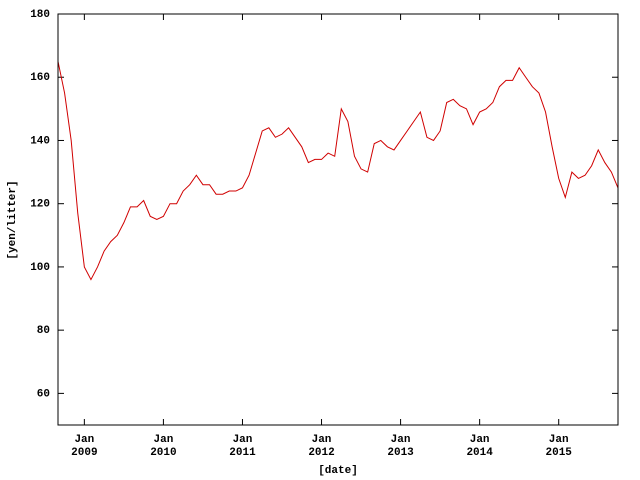 The width and height of the screenshot is (640, 480). What do you see at coordinates (40, 205) in the screenshot?
I see `y-tick-label: 120` at bounding box center [40, 205].